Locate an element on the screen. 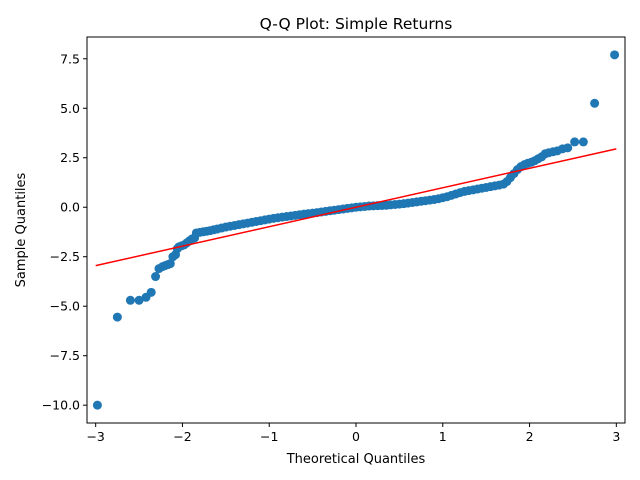 This screenshot has height=480, width=640. x-tick-label: 0 is located at coordinates (356, 436).